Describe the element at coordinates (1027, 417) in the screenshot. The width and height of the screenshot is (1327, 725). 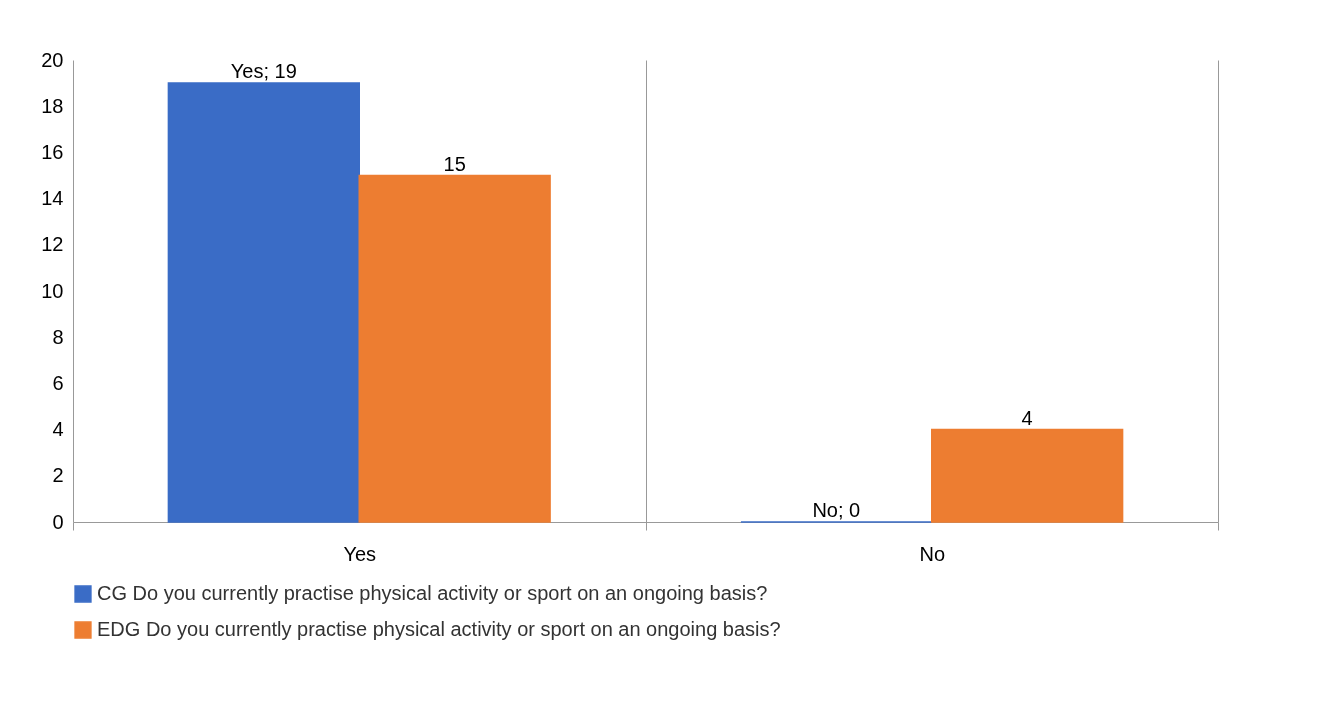
I see `data-label: 4` at that location.